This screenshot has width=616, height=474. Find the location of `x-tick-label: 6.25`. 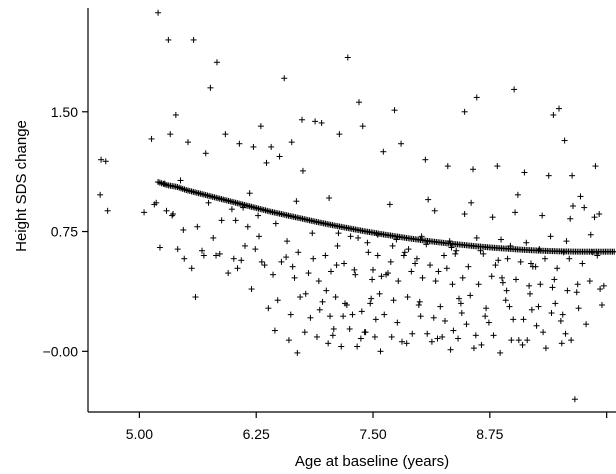

x-tick-label: 6.25 is located at coordinates (256, 434).